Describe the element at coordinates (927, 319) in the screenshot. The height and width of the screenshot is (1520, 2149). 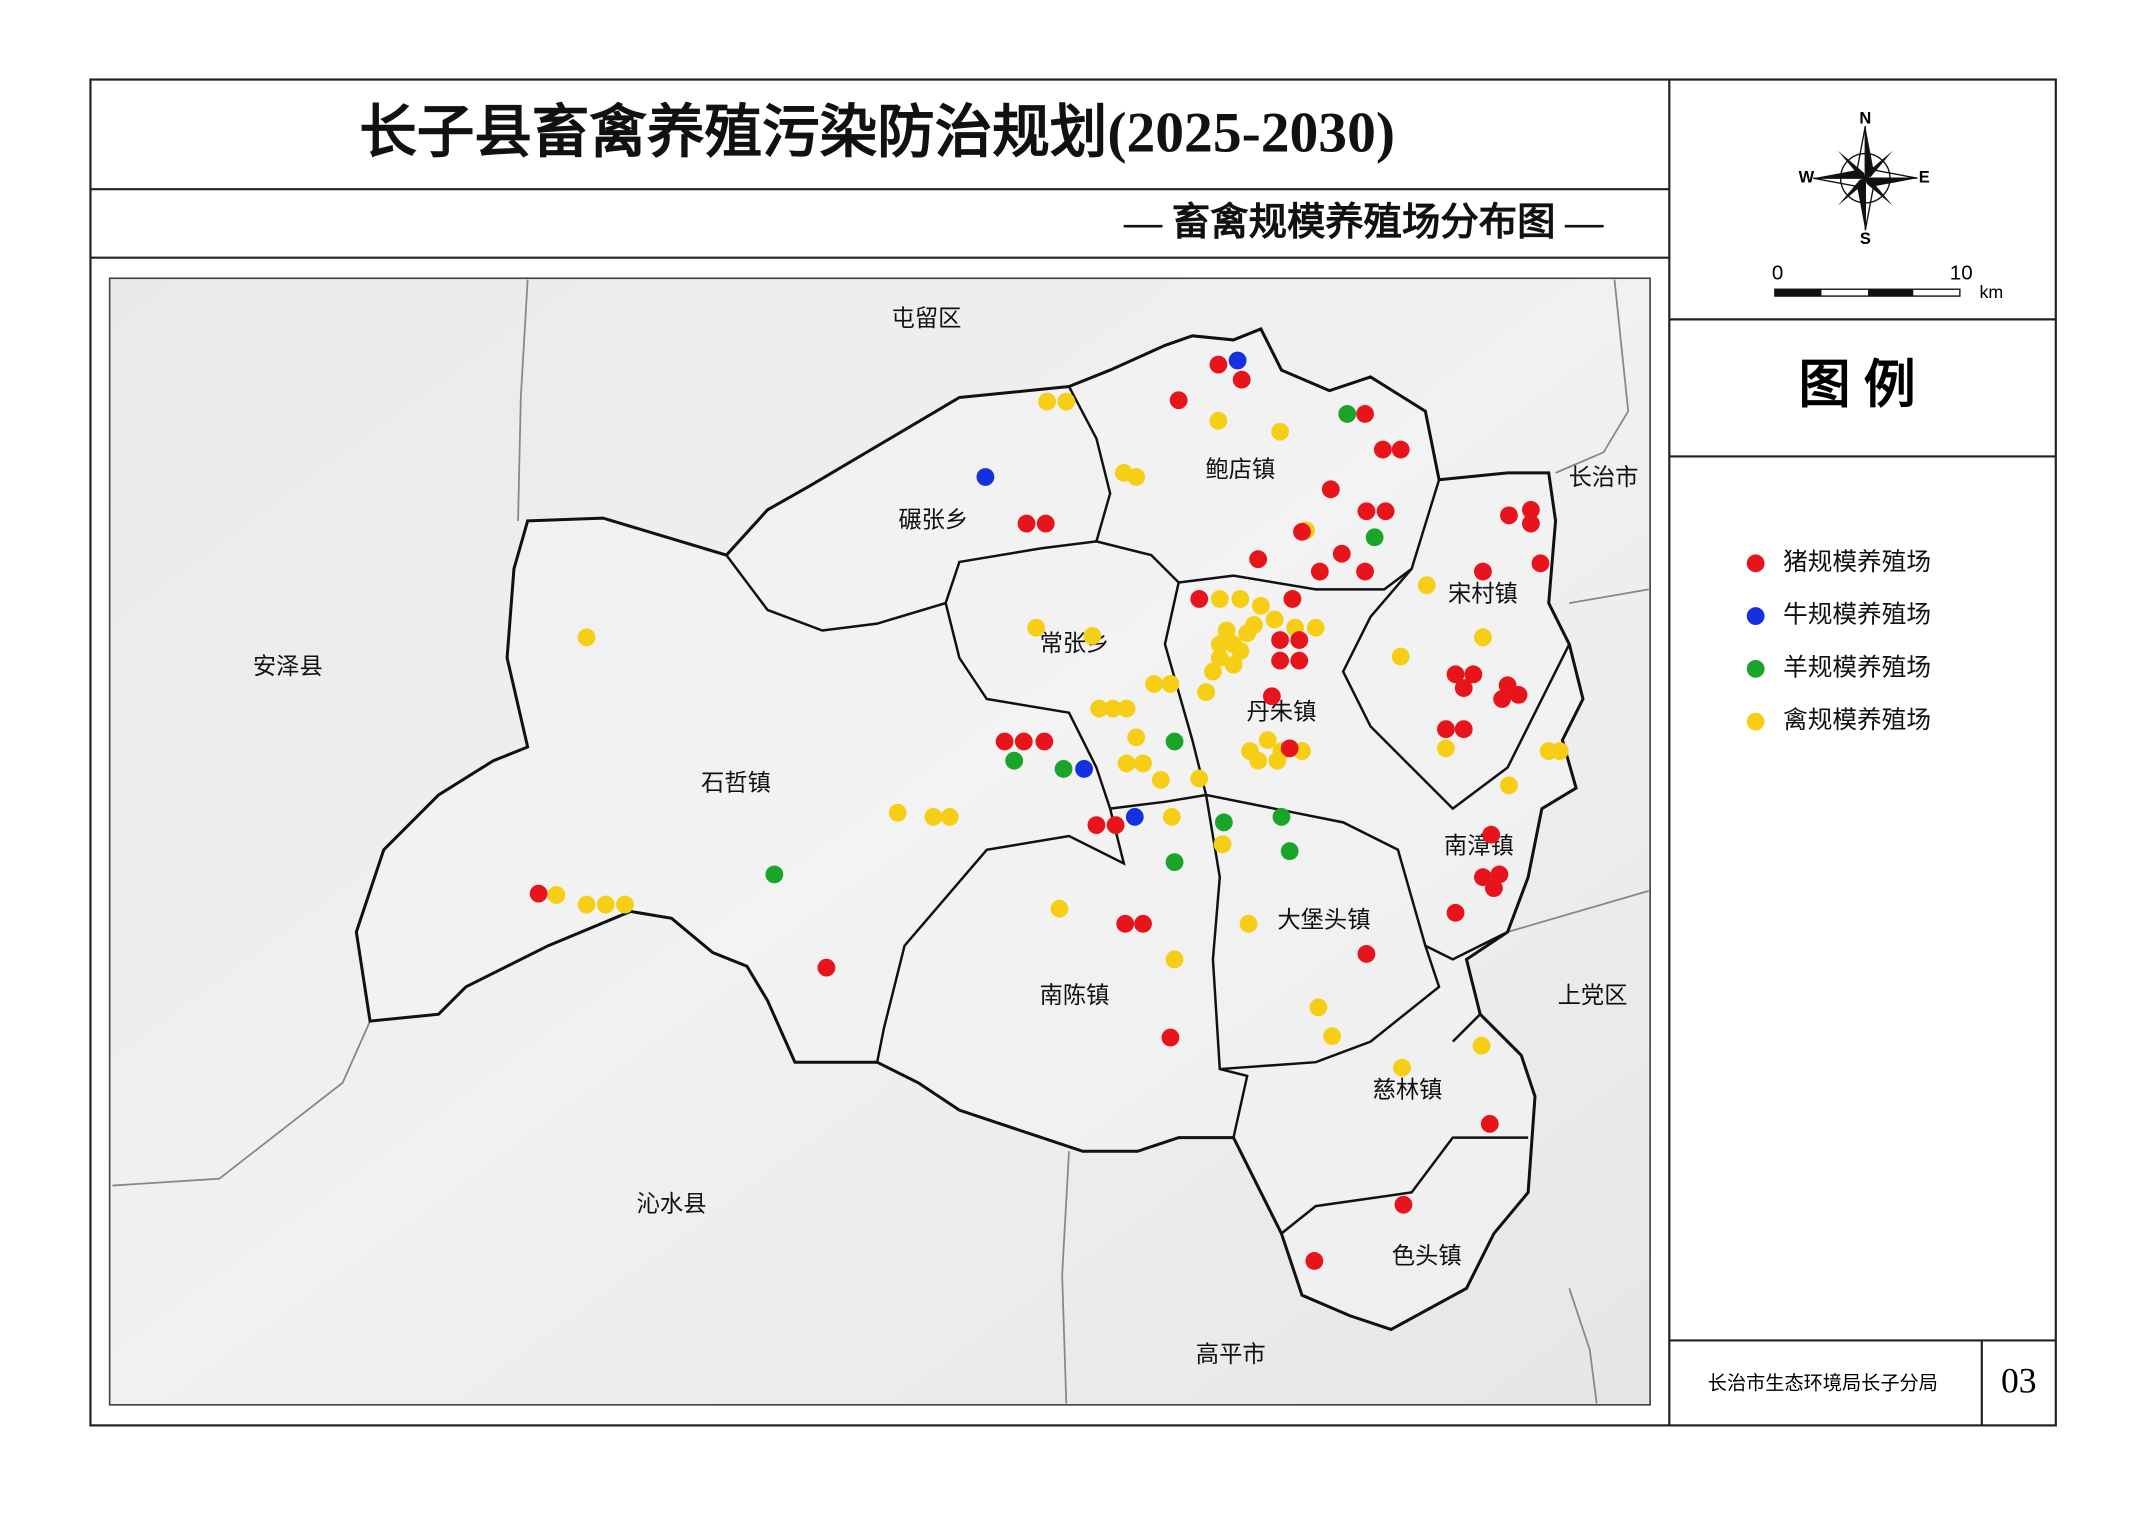
I see `place-label: 屯留区` at that location.